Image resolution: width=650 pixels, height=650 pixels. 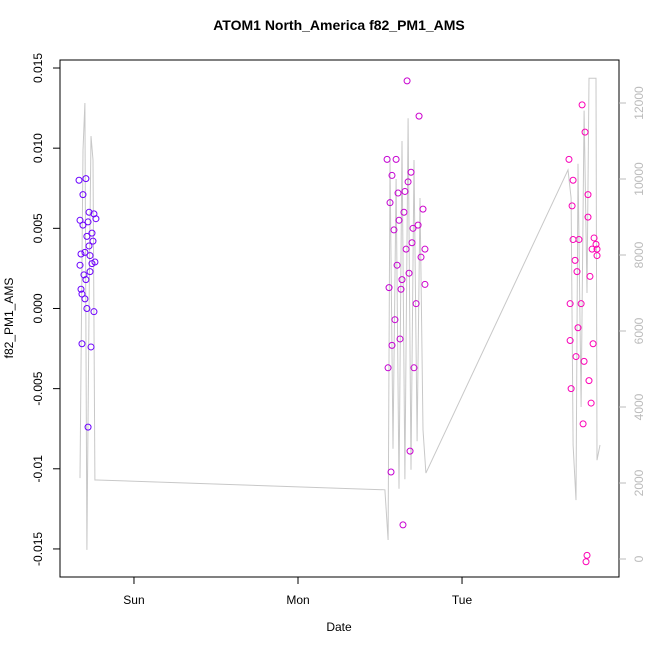 I want to click on y-axis-label: f82_PM1_AMS, so click(x=9, y=318).